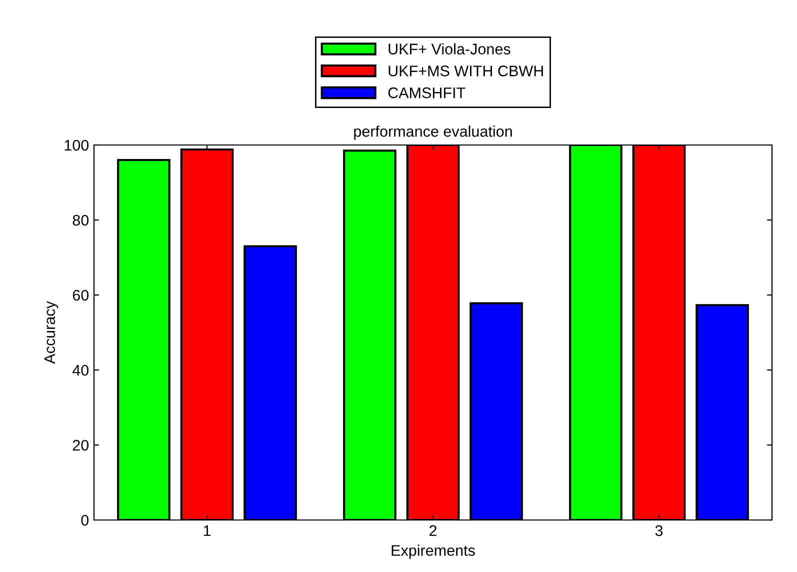  I want to click on y-tick-label: 20, so click(80, 445).